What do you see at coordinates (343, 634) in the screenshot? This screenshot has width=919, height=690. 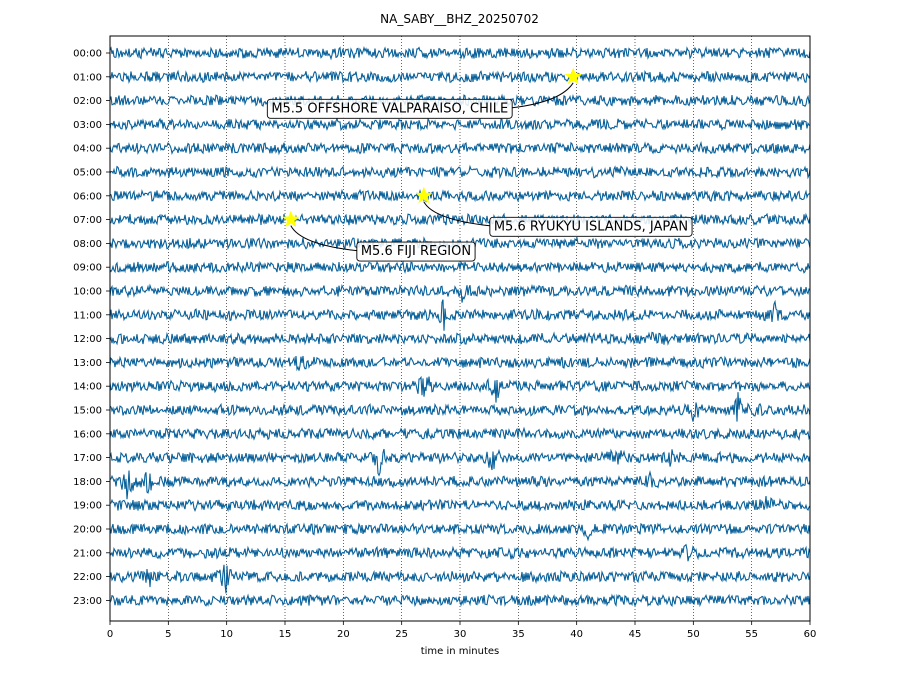 I see `x-tick-label: 20` at bounding box center [343, 634].